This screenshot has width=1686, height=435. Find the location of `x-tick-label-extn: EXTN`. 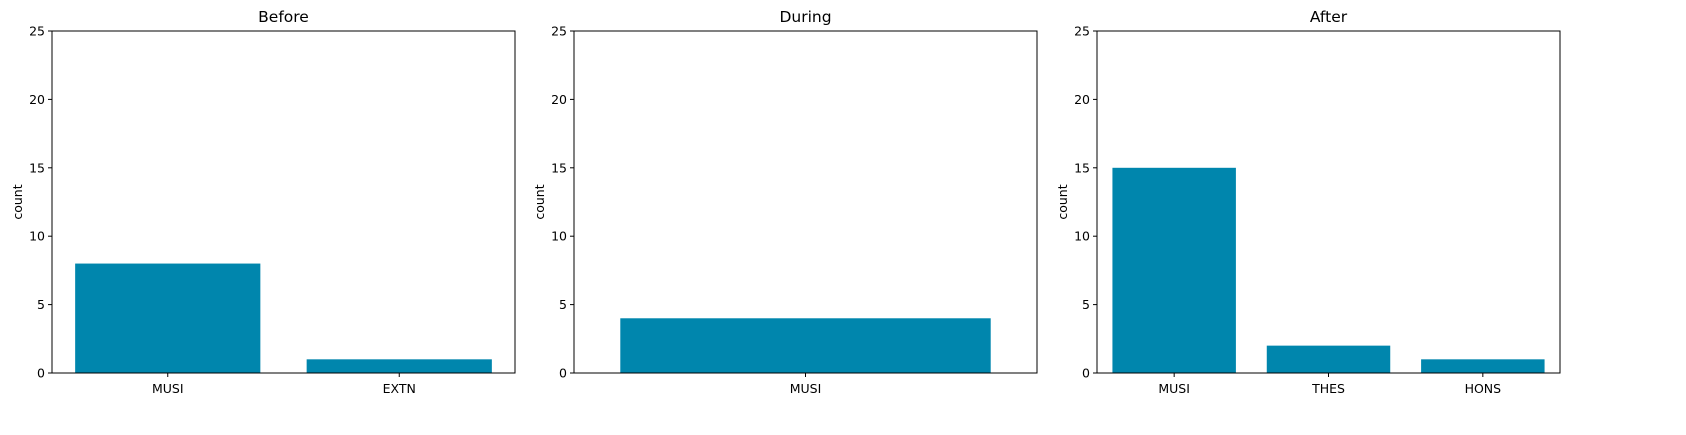

x-tick-label-extn: EXTN is located at coordinates (399, 388).